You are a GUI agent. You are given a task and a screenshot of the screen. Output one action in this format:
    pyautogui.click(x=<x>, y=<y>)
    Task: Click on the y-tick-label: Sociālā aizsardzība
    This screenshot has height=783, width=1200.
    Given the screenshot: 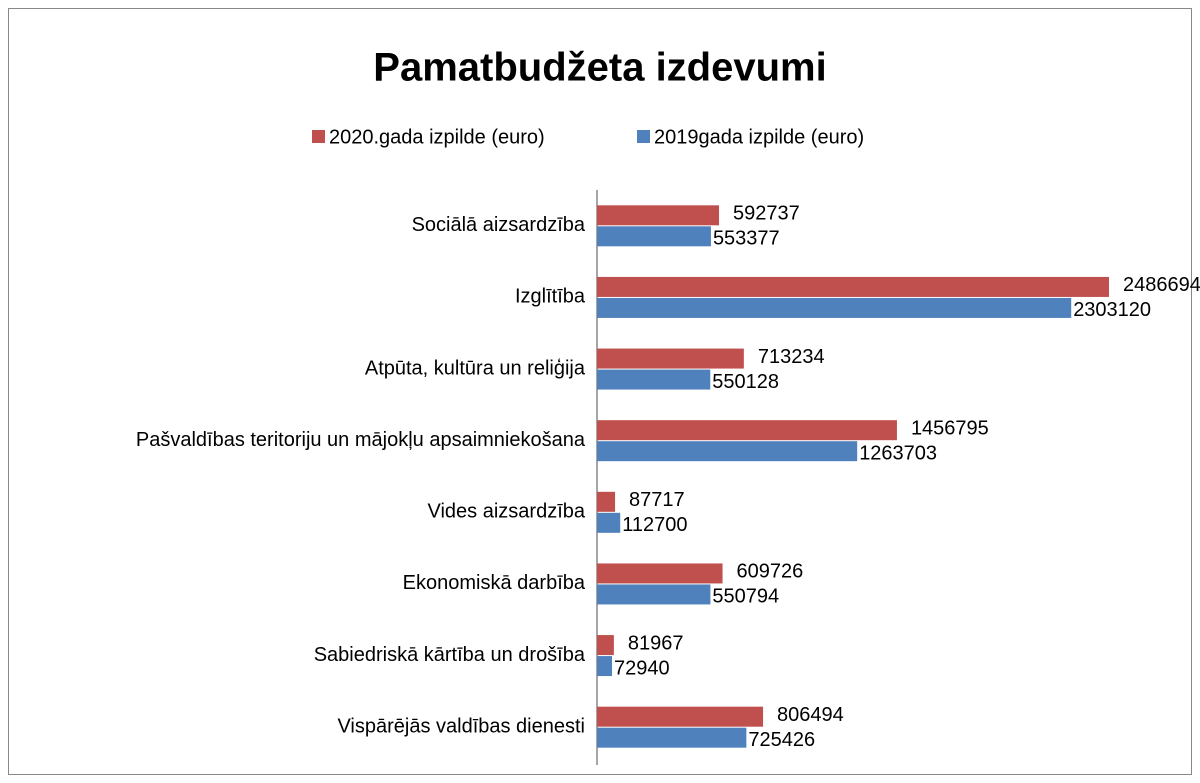 What is the action you would take?
    pyautogui.click(x=499, y=225)
    